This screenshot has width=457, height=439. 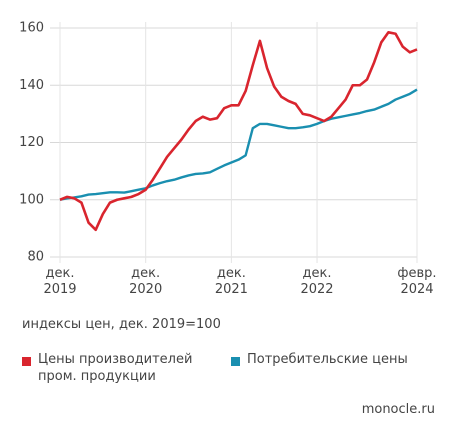 I want to click on y-tick-label: 140, so click(x=31, y=85).